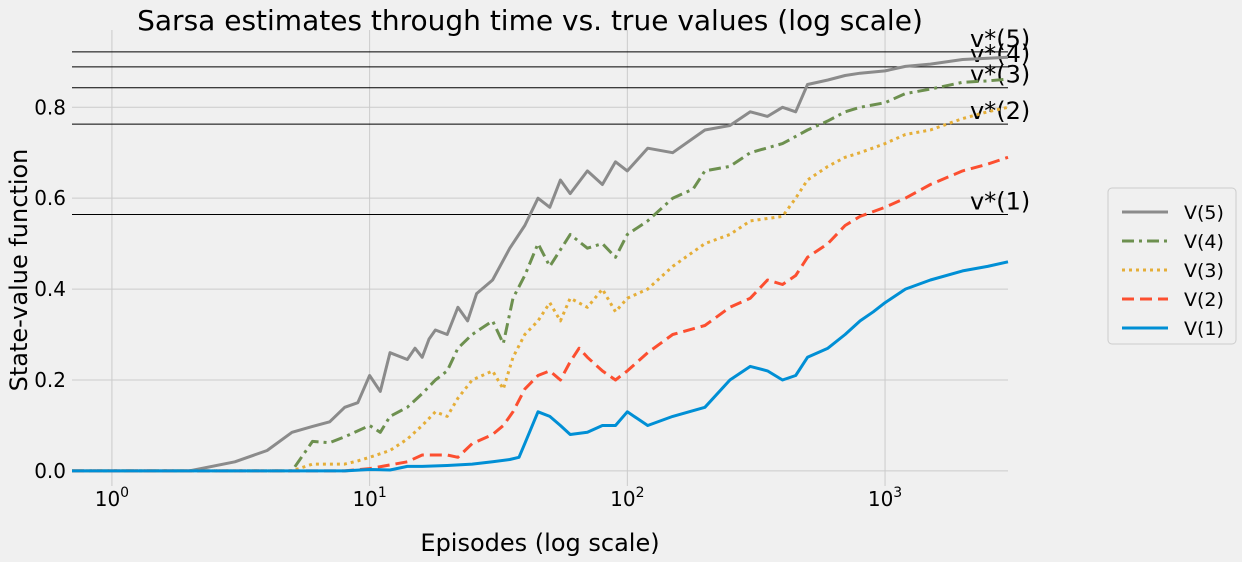 The height and width of the screenshot is (562, 1242). What do you see at coordinates (1000, 75) in the screenshot?
I see `reference-label: v*(3)` at bounding box center [1000, 75].